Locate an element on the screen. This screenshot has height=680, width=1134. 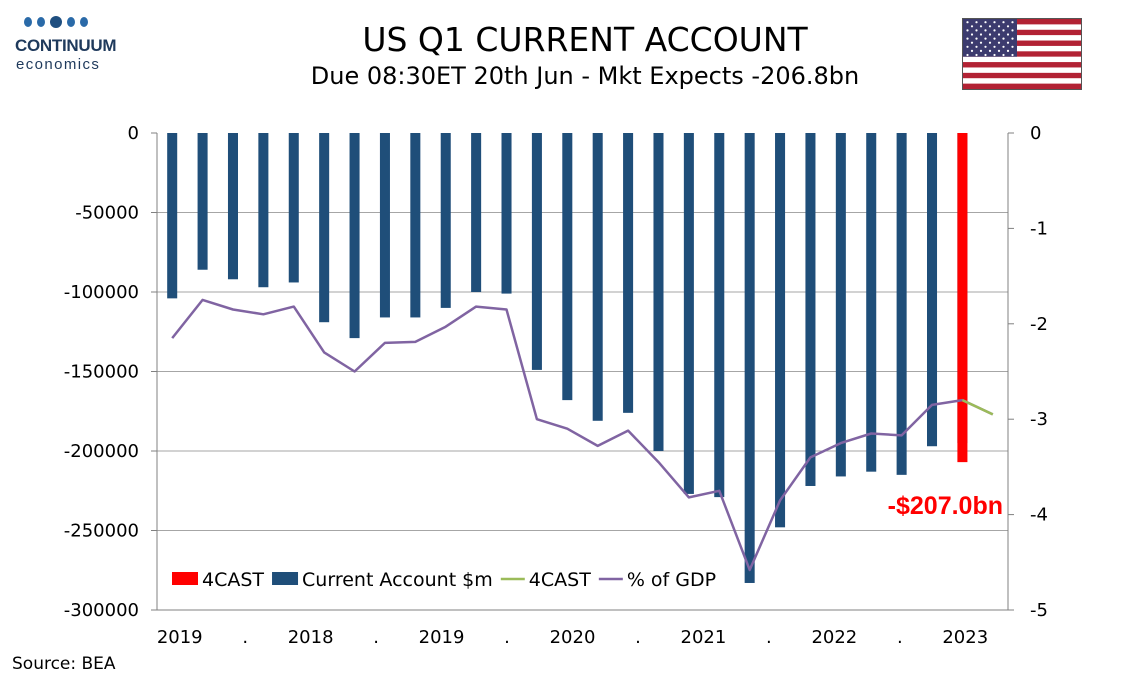
source-note: Source: BEA is located at coordinates (64, 664).